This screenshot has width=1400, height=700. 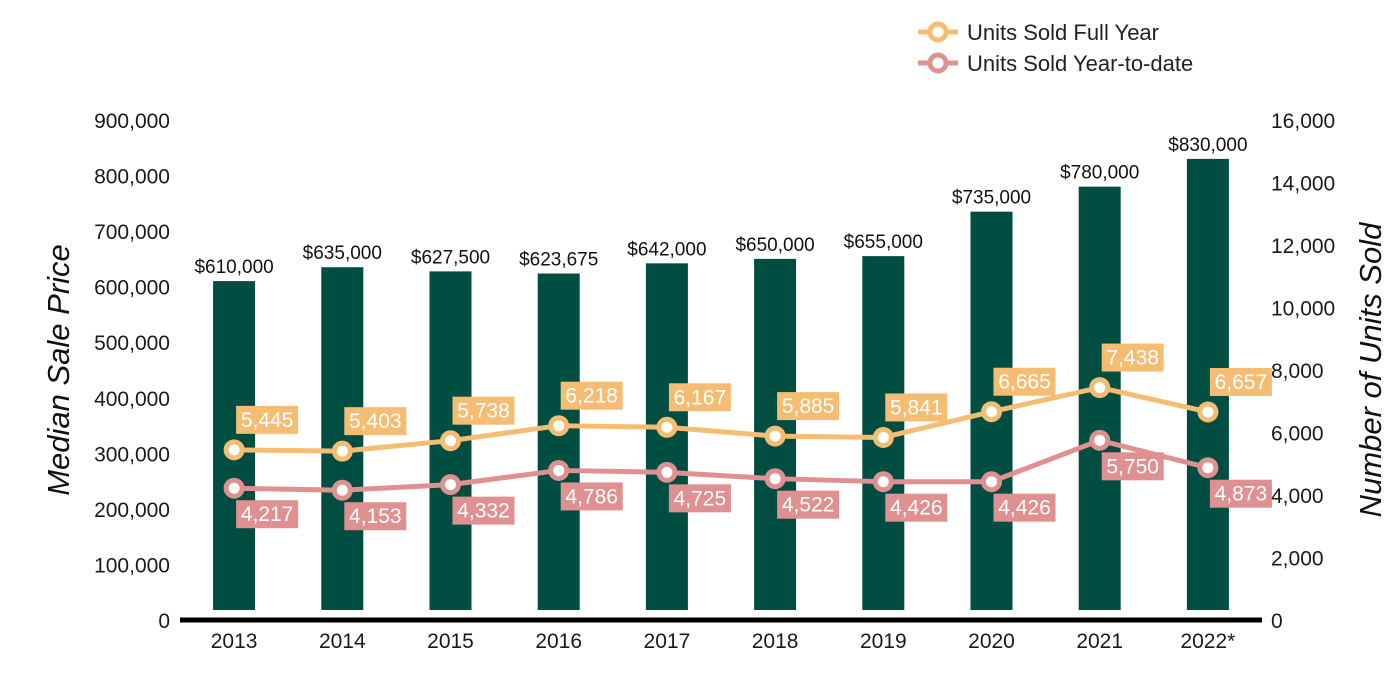 I want to click on bar-value-label: $780,000, so click(x=1099, y=173).